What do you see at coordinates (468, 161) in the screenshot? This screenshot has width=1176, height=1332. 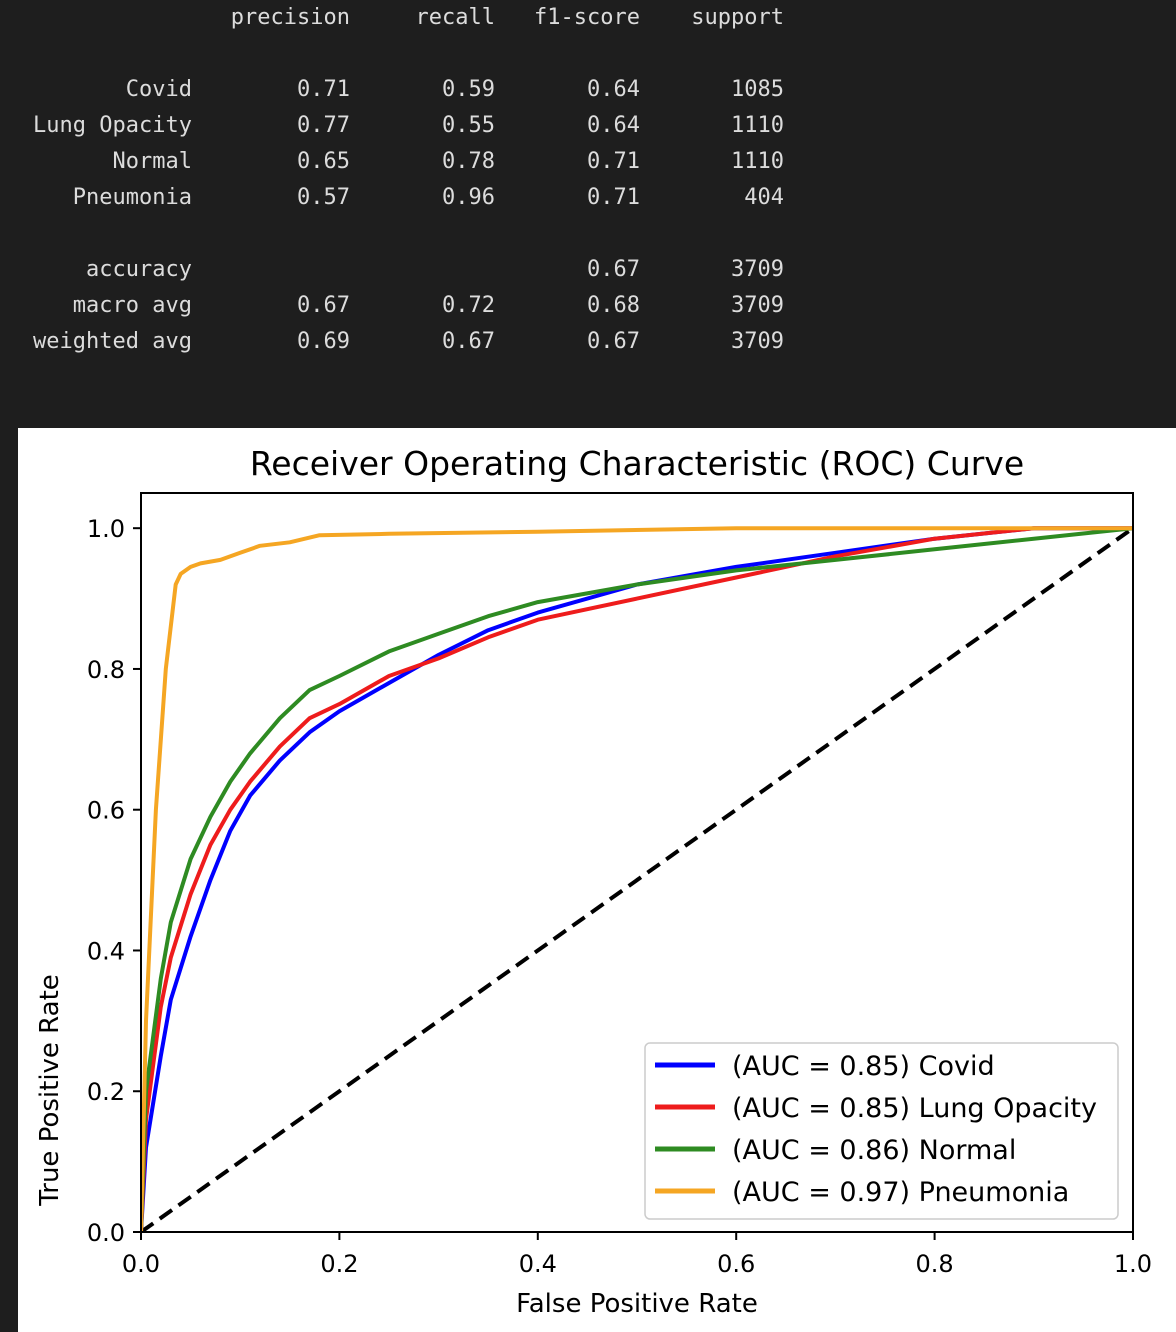 I see `row-recall: 0.78` at bounding box center [468, 161].